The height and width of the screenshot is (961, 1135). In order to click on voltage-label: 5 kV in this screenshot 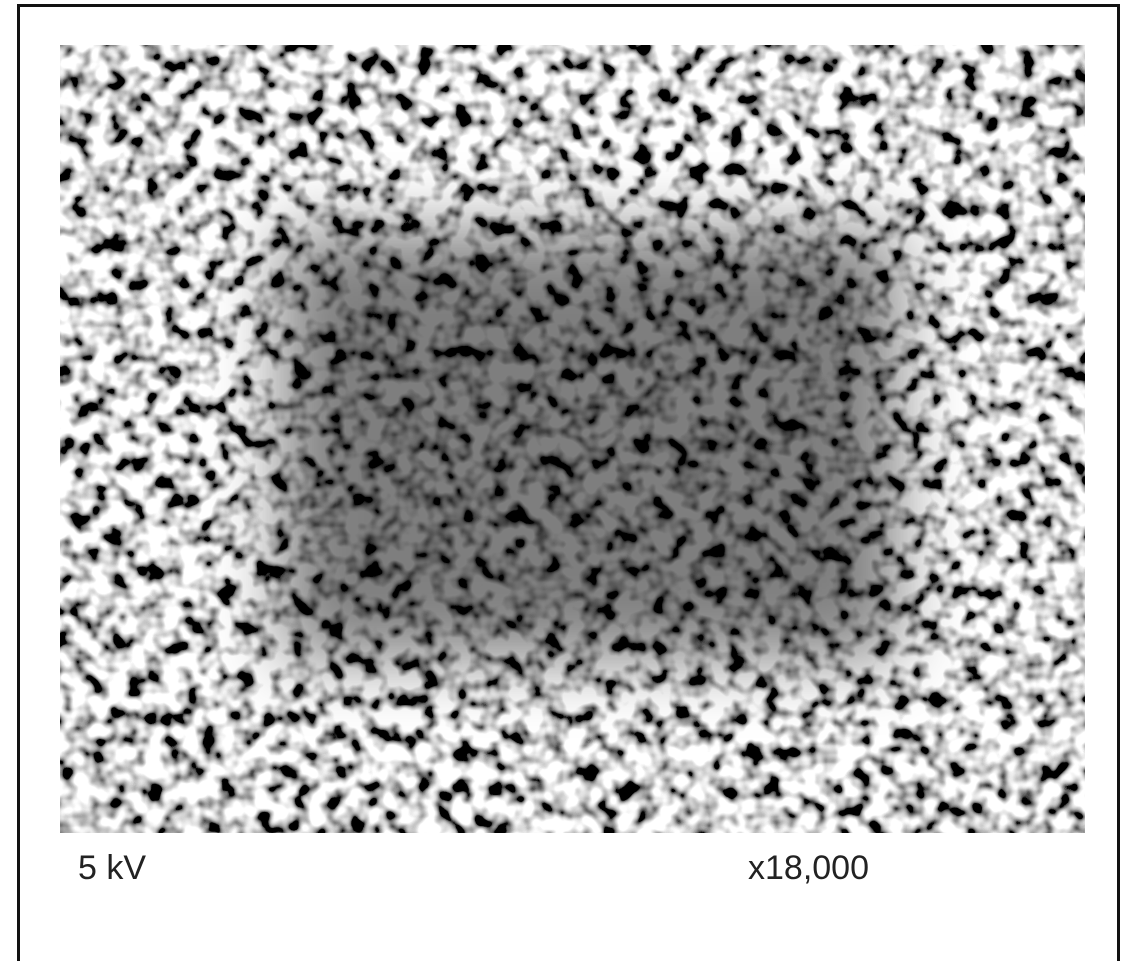, I will do `click(112, 868)`.